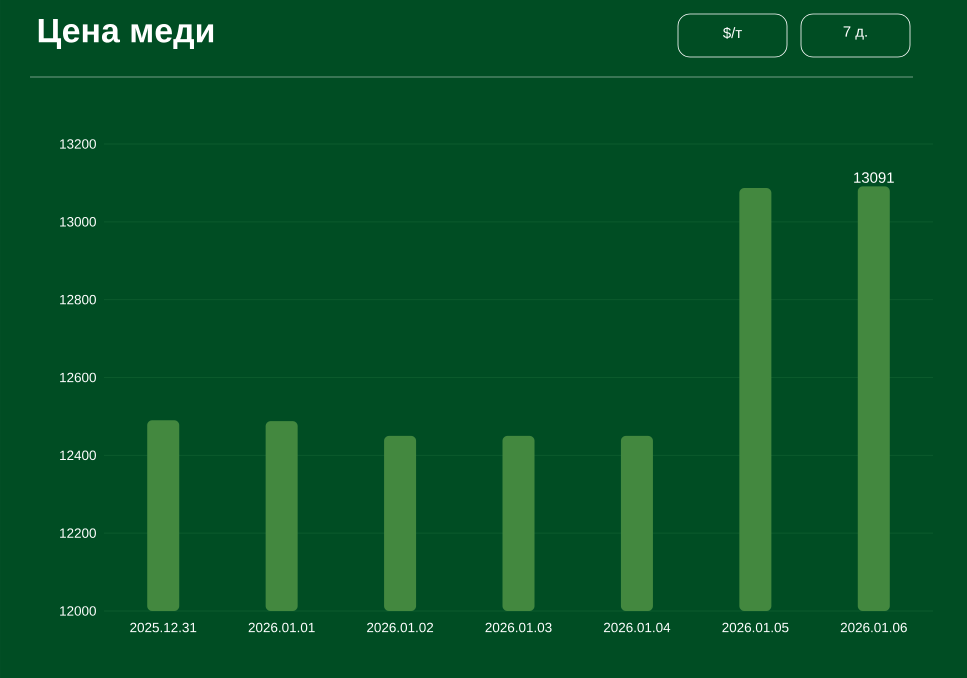  I want to click on chart-title: Цена меди, so click(126, 34).